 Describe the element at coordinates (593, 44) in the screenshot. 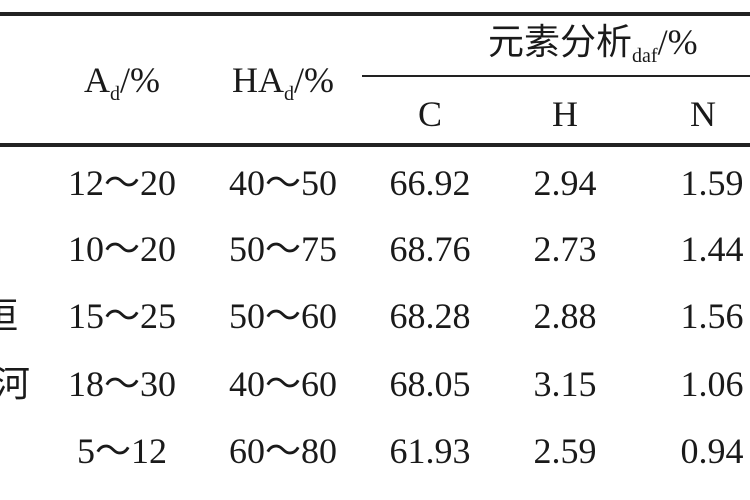

I see `header-elemental-analysis: 元素分析daf/%` at that location.